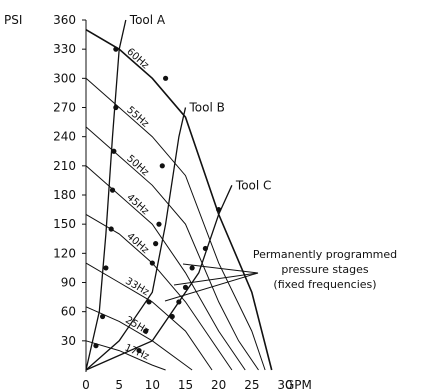  I want to click on pump-curve-label: 45Hz, so click(137, 204).